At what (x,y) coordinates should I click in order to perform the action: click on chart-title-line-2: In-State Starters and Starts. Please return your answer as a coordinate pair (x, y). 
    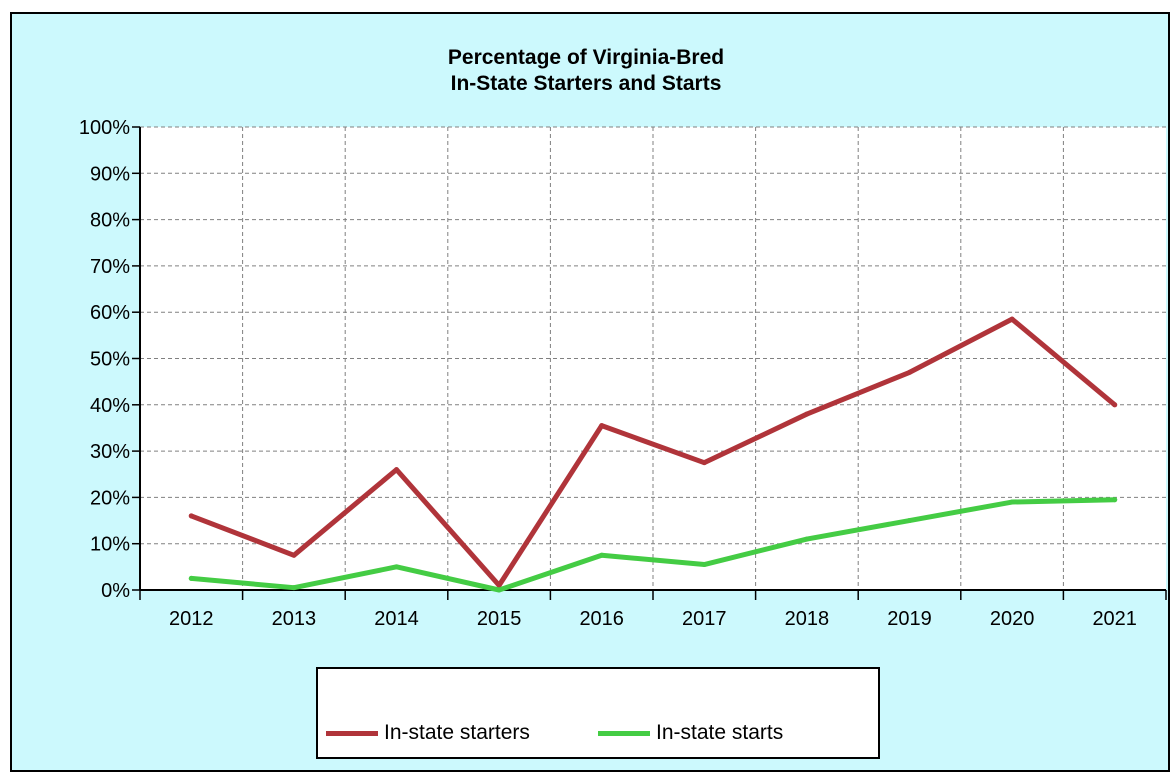
    Looking at the image, I should click on (586, 83).